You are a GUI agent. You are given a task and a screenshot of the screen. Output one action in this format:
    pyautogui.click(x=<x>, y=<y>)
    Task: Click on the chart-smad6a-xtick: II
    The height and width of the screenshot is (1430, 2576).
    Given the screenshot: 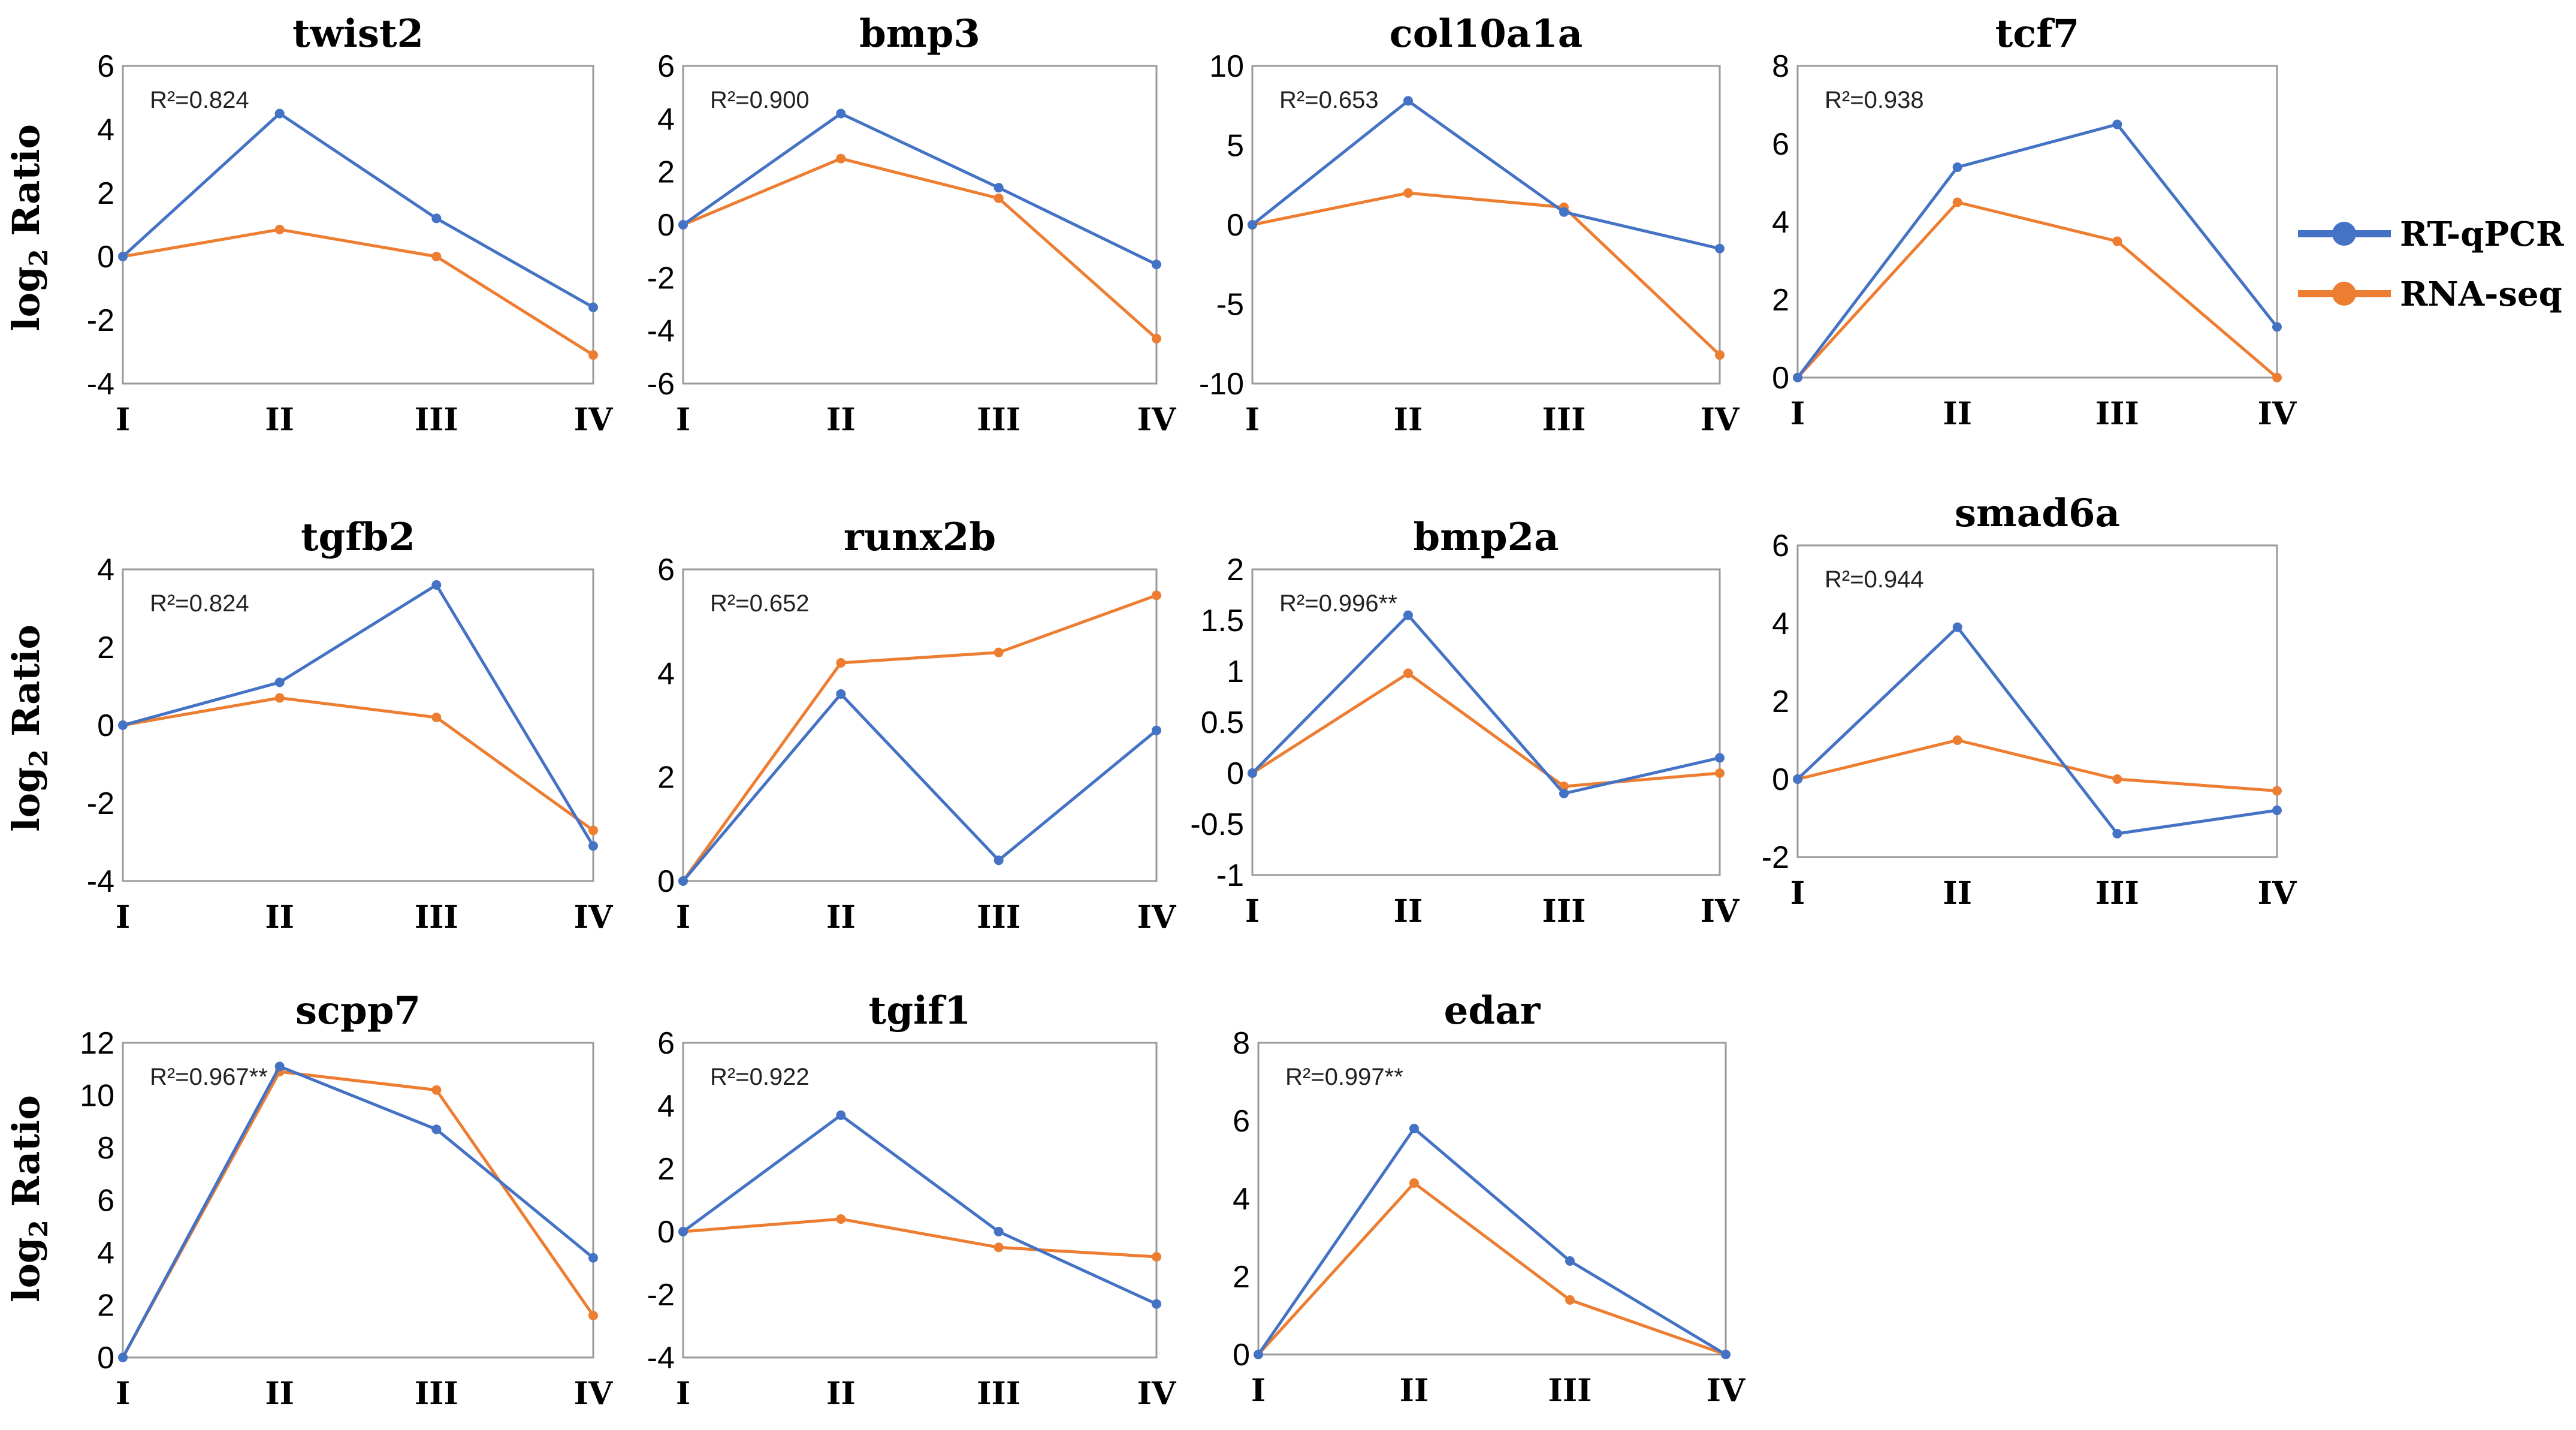 What is the action you would take?
    pyautogui.click(x=1958, y=893)
    